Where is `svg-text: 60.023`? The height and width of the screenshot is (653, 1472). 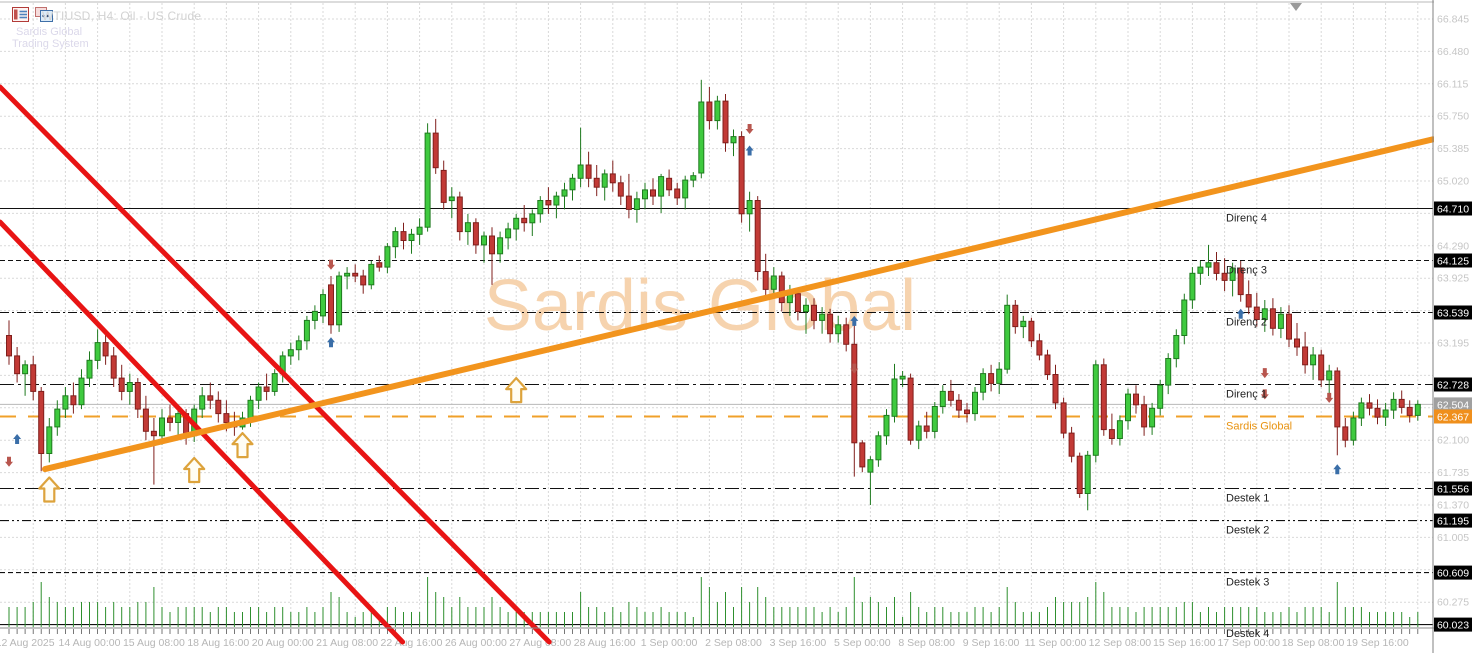
svg-text: 60.023 is located at coordinates (1453, 626).